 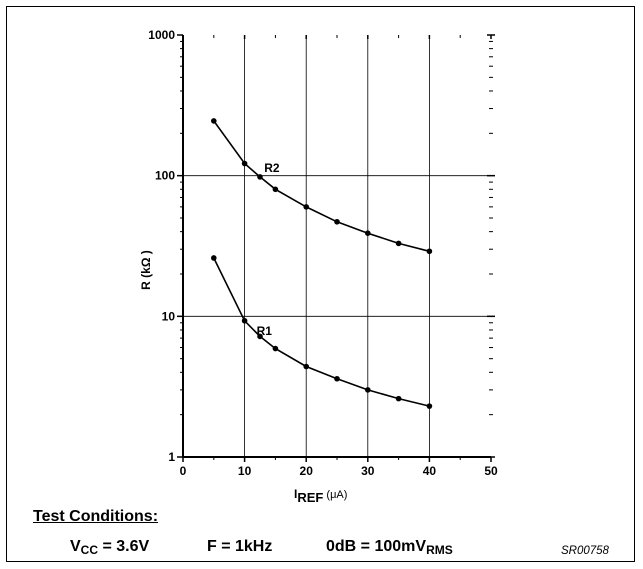 What do you see at coordinates (240, 546) in the screenshot?
I see `frequency-condition: F = 1kHz` at bounding box center [240, 546].